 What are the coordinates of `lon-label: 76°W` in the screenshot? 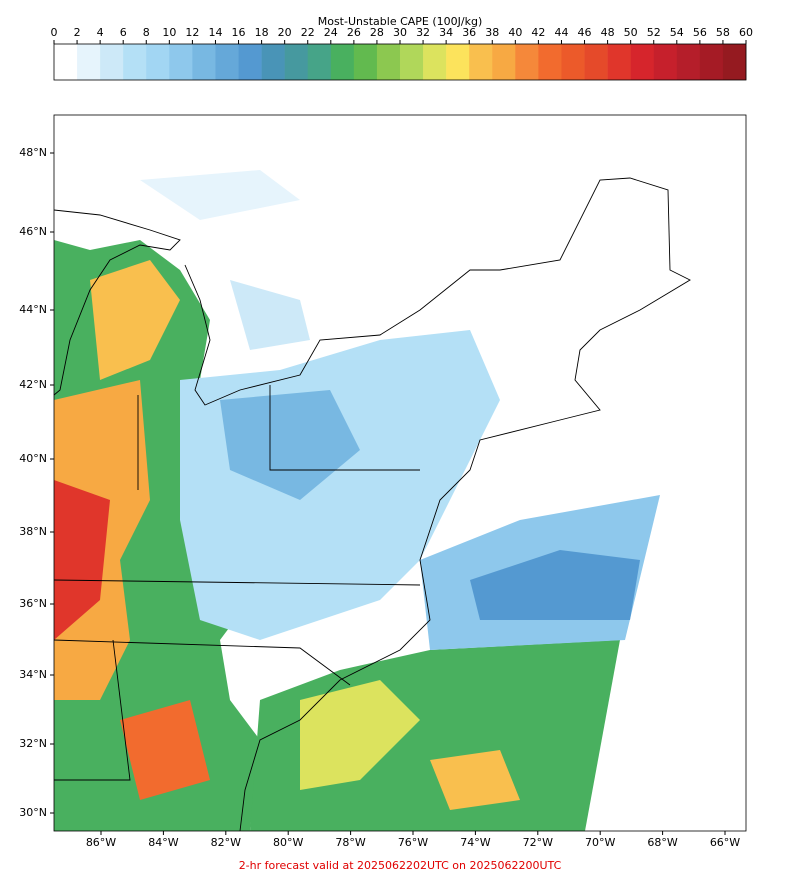 It's located at (413, 842).